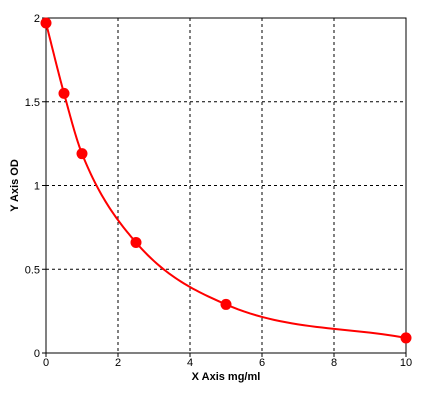 The image size is (440, 400). What do you see at coordinates (227, 361) in the screenshot?
I see `x-axis: 0 2 4 6 8 10` at bounding box center [227, 361].